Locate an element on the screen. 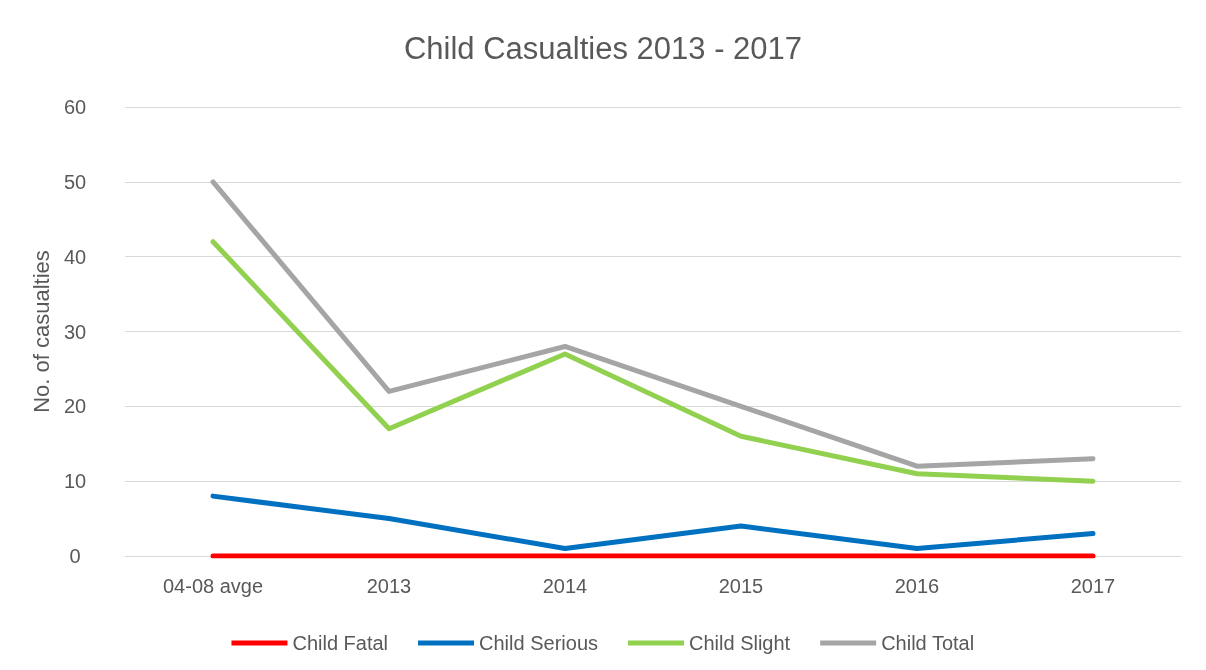 This screenshot has width=1206, height=670. legend-label: Child Slight is located at coordinates (740, 643).